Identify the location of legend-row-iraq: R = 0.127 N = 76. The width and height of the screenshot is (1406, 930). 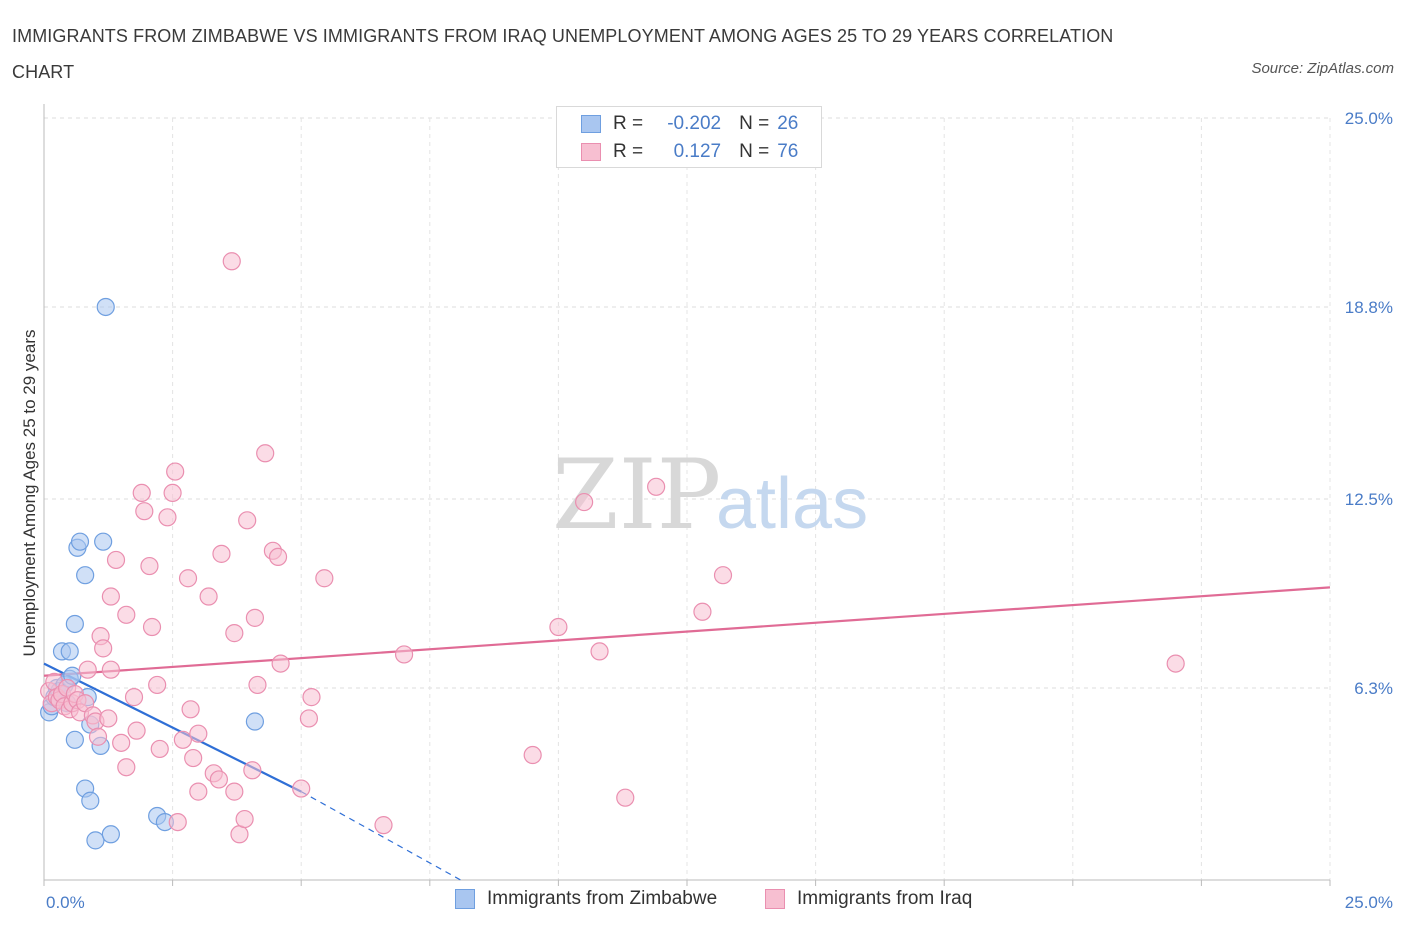
(689, 152).